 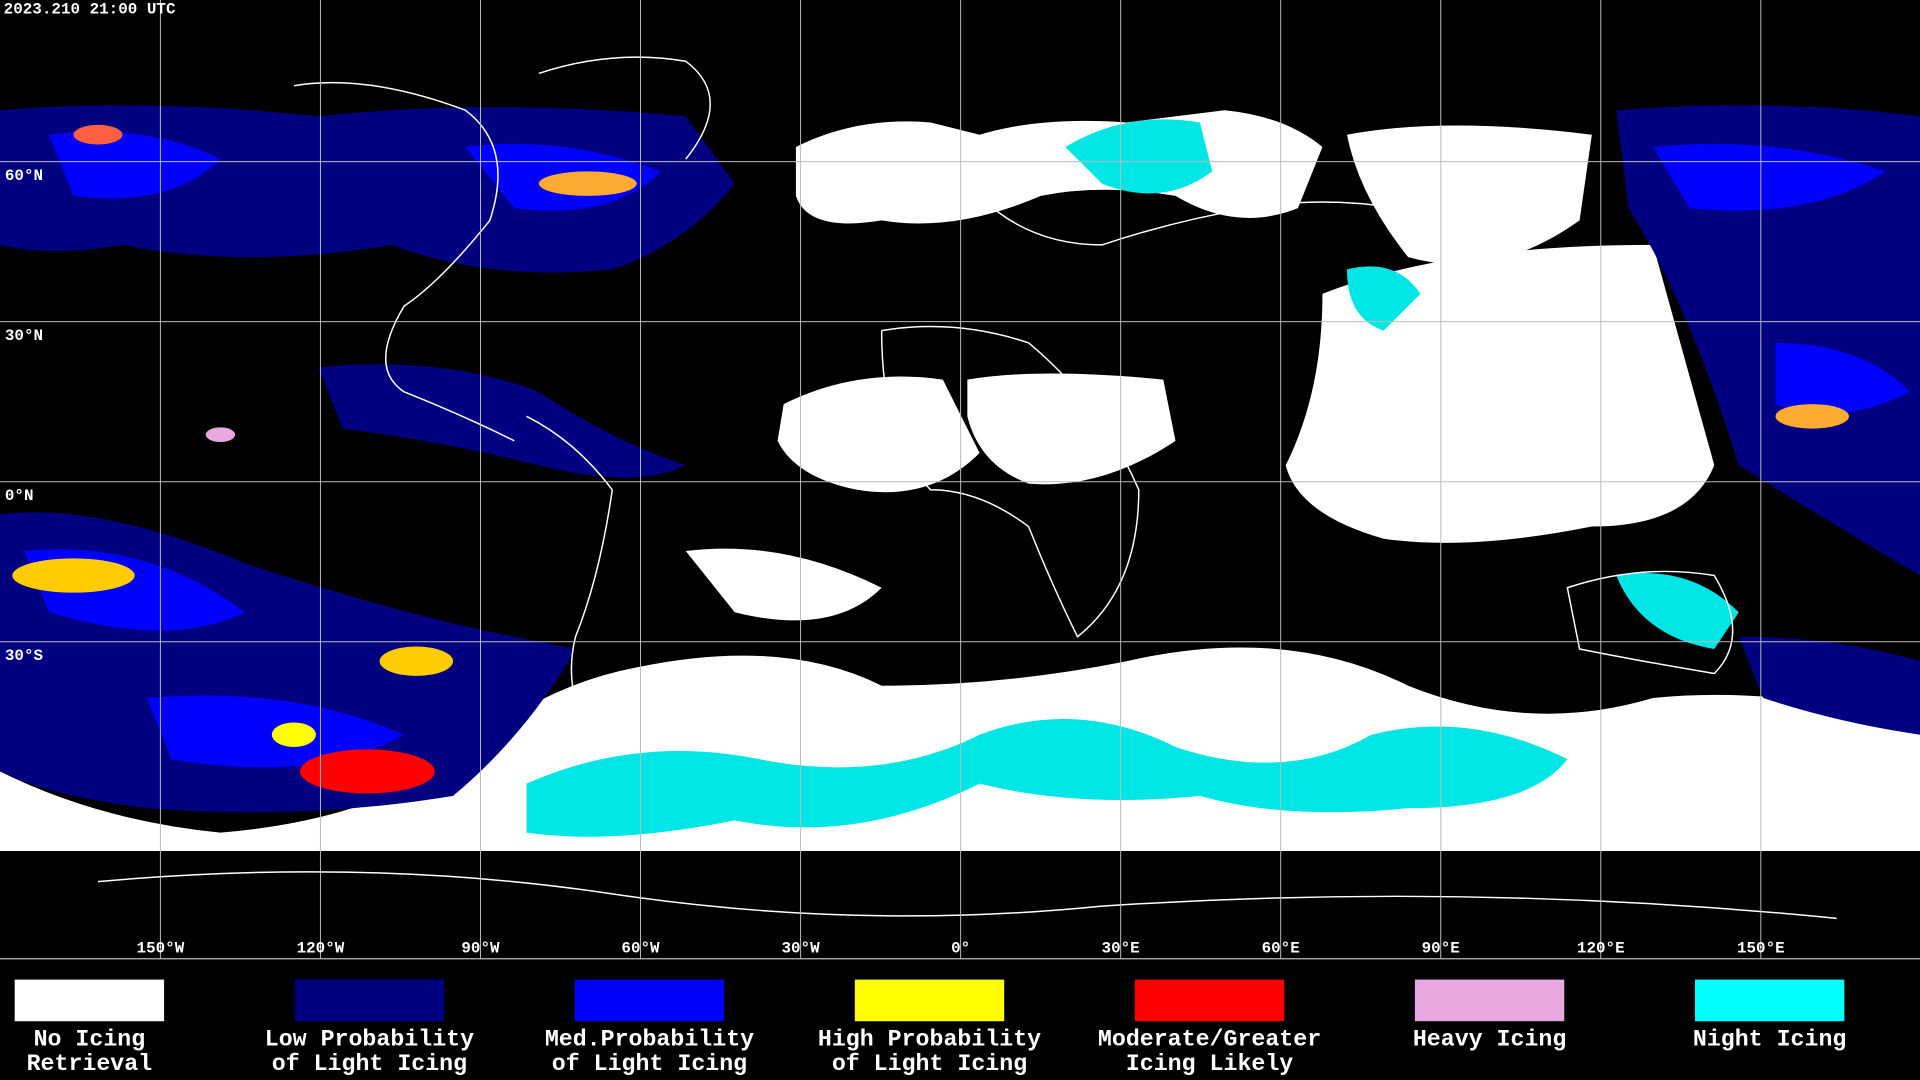 I want to click on legend-label: Heavy Icing, so click(x=1489, y=1040).